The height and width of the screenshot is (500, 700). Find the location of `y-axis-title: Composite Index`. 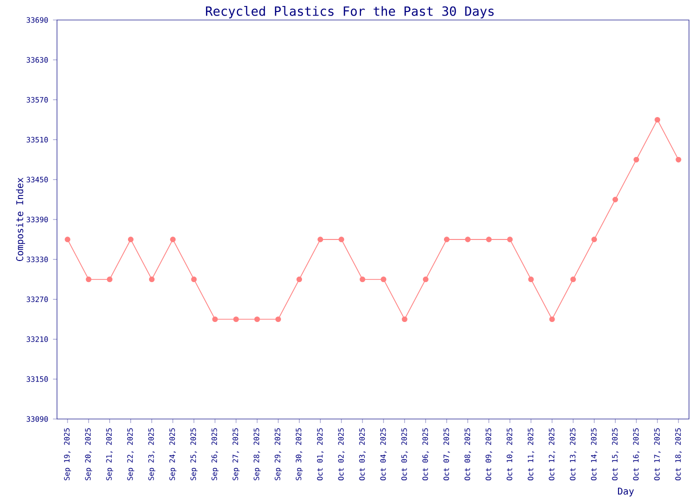

y-axis-title: Composite Index is located at coordinates (21, 220).